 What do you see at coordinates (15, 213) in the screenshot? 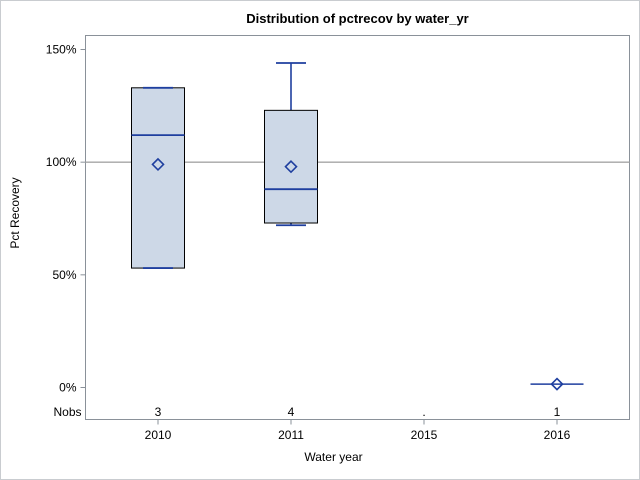
I see `y-axis-label: Pct Recovery` at bounding box center [15, 213].